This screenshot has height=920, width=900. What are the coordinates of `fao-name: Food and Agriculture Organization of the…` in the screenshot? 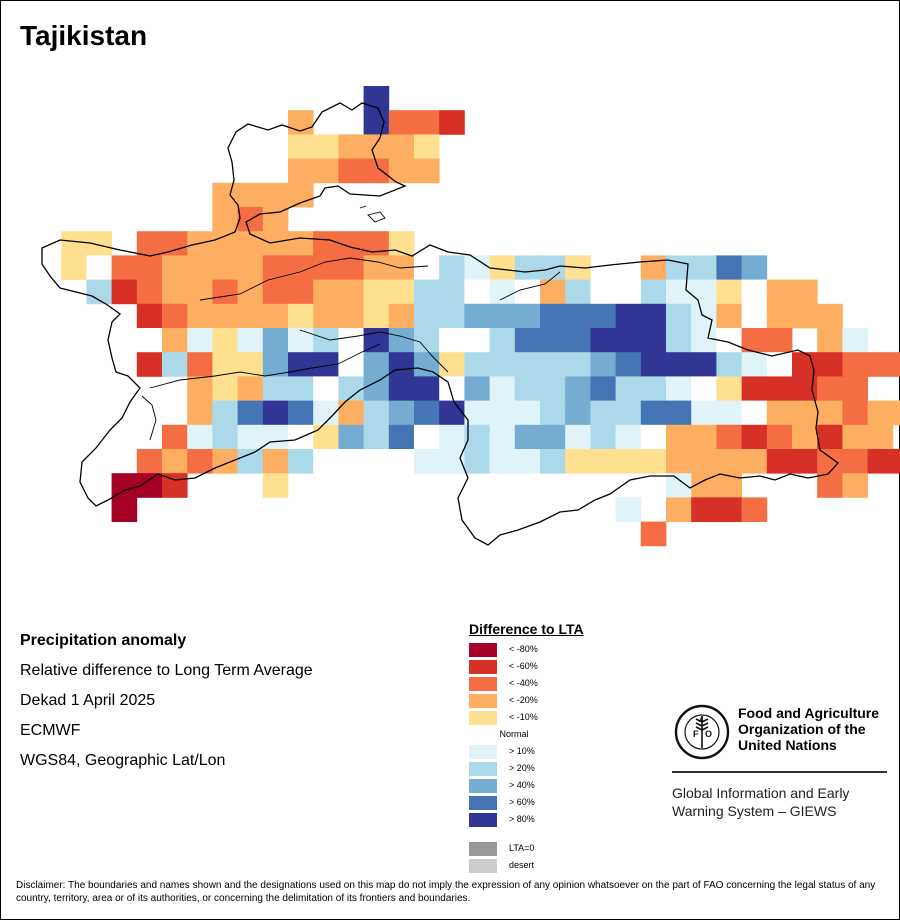 It's located at (813, 729).